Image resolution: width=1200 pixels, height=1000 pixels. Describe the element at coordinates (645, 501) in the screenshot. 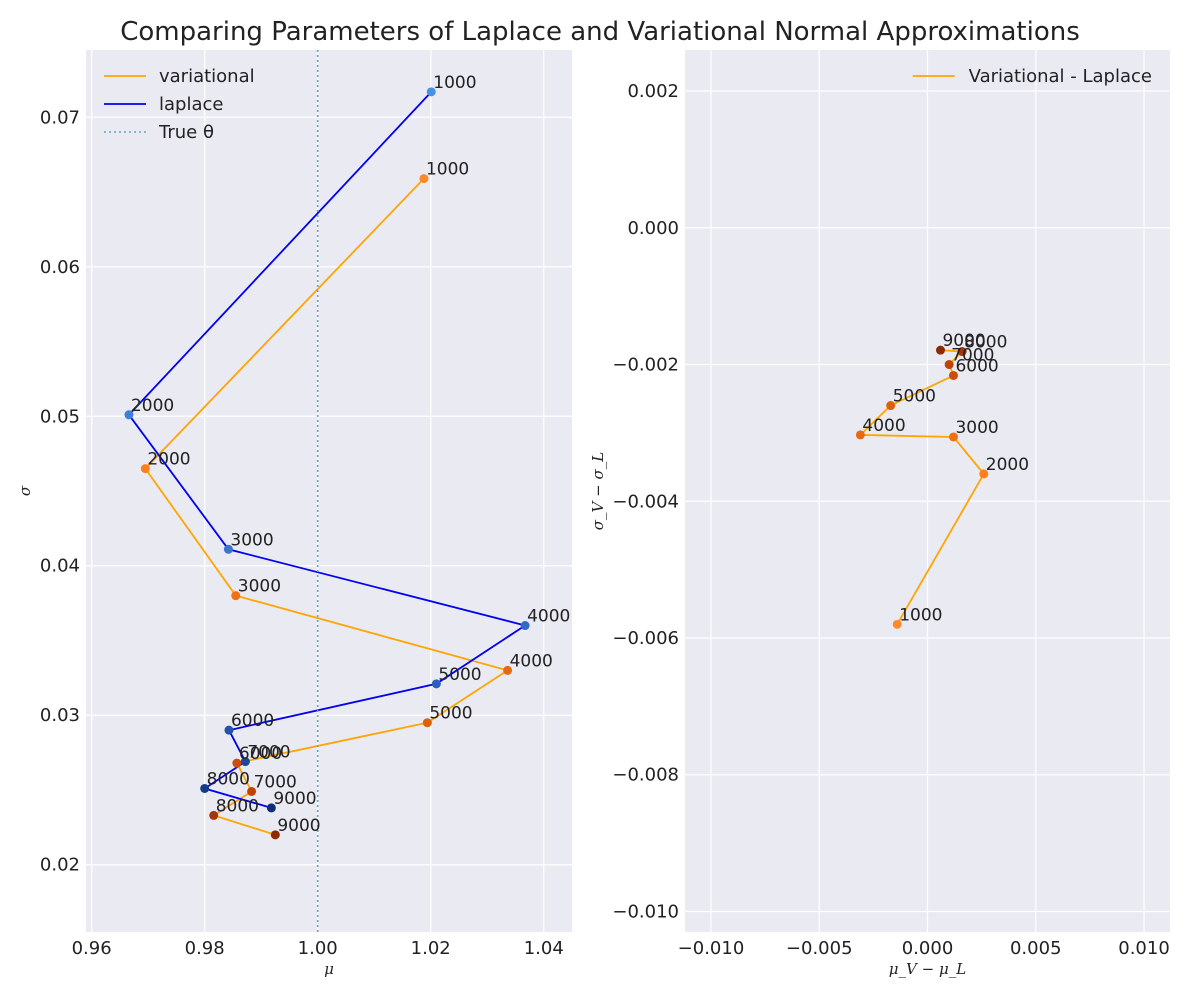

I see `y-tick-label: −0.004` at that location.